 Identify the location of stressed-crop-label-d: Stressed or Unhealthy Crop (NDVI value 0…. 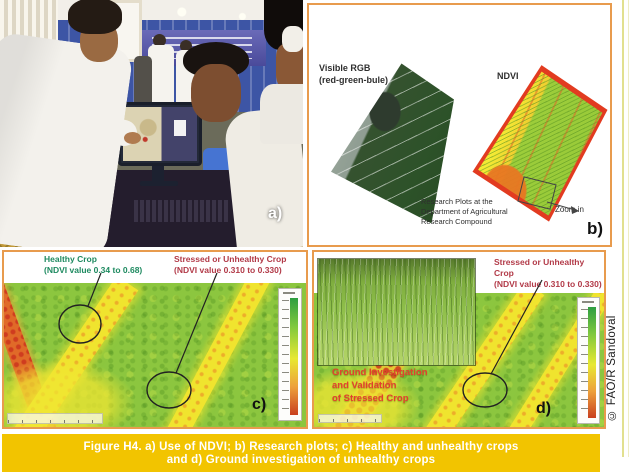
(549, 273).